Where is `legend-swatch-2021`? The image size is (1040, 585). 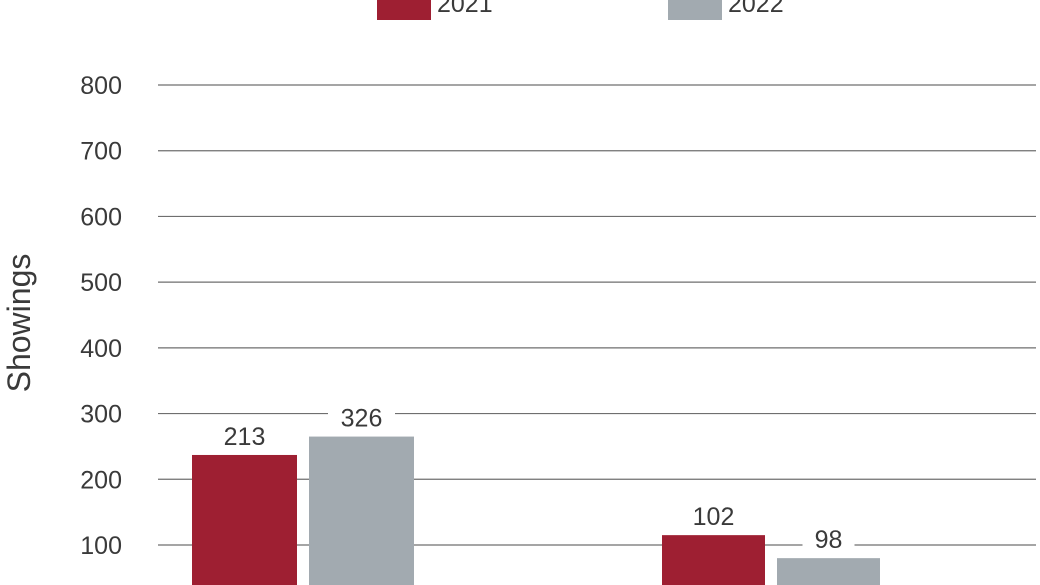
legend-swatch-2021 is located at coordinates (404, 10).